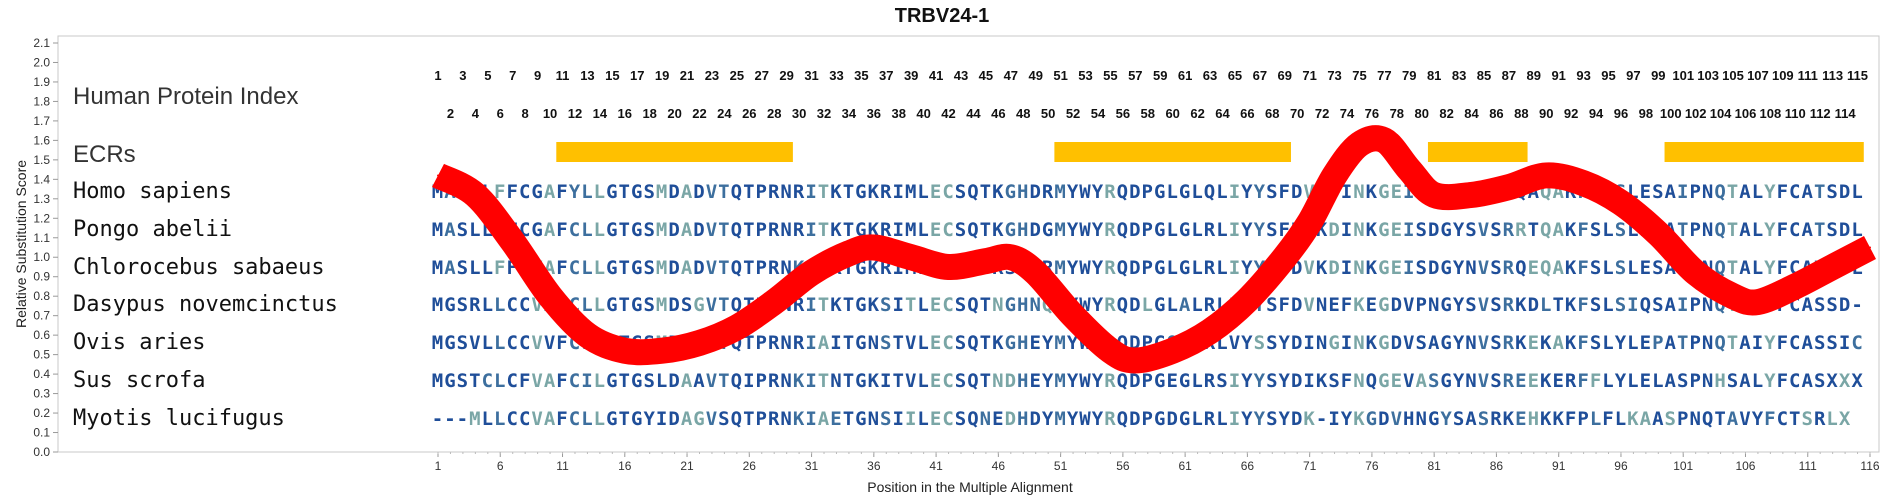  What do you see at coordinates (1372, 113) in the screenshot?
I see `index-number: 76` at bounding box center [1372, 113].